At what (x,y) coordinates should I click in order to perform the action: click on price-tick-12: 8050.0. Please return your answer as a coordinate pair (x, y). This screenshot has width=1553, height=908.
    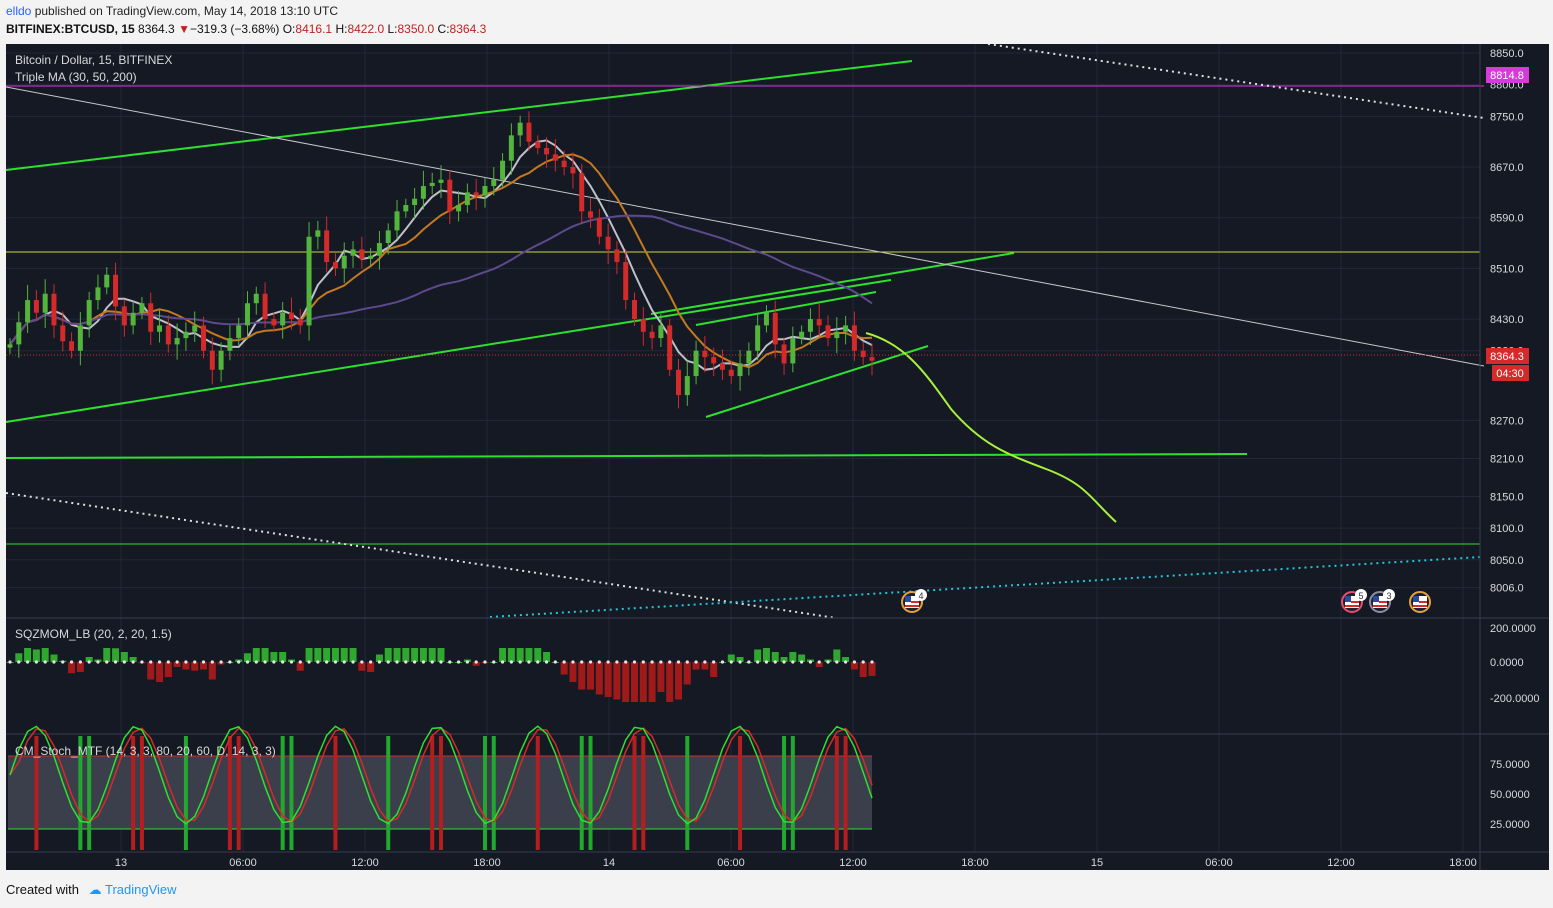
    Looking at the image, I should click on (1507, 561).